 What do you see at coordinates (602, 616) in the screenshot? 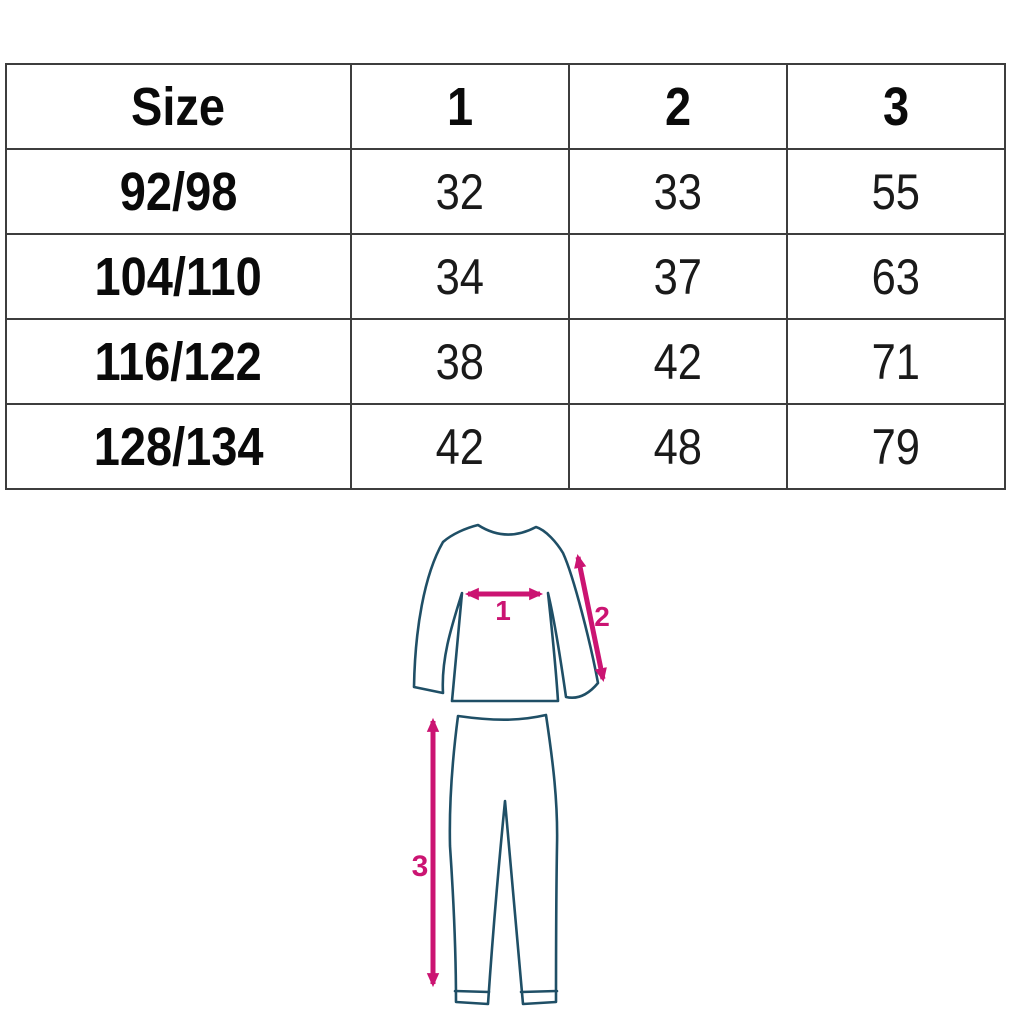
I see `sleeve-measure-label: 2` at bounding box center [602, 616].